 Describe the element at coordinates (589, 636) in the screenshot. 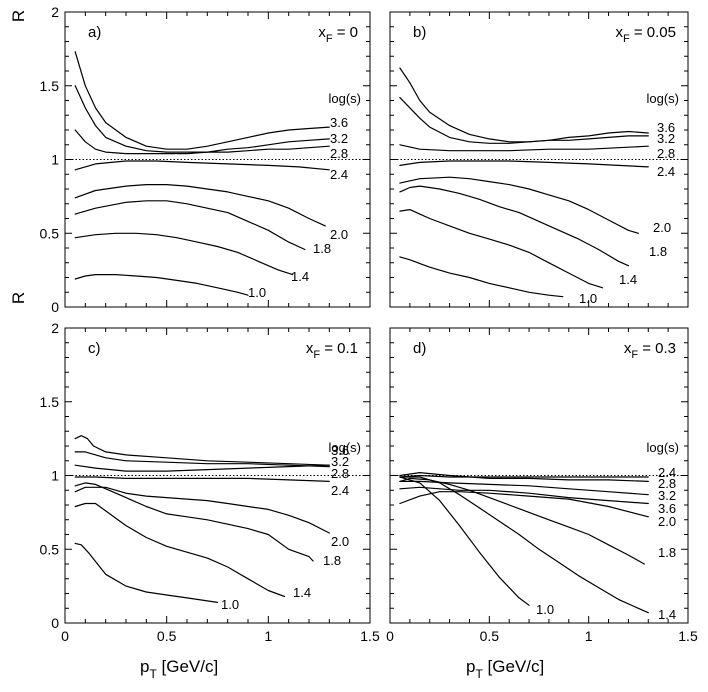

I see `x-tick-label: 1` at that location.